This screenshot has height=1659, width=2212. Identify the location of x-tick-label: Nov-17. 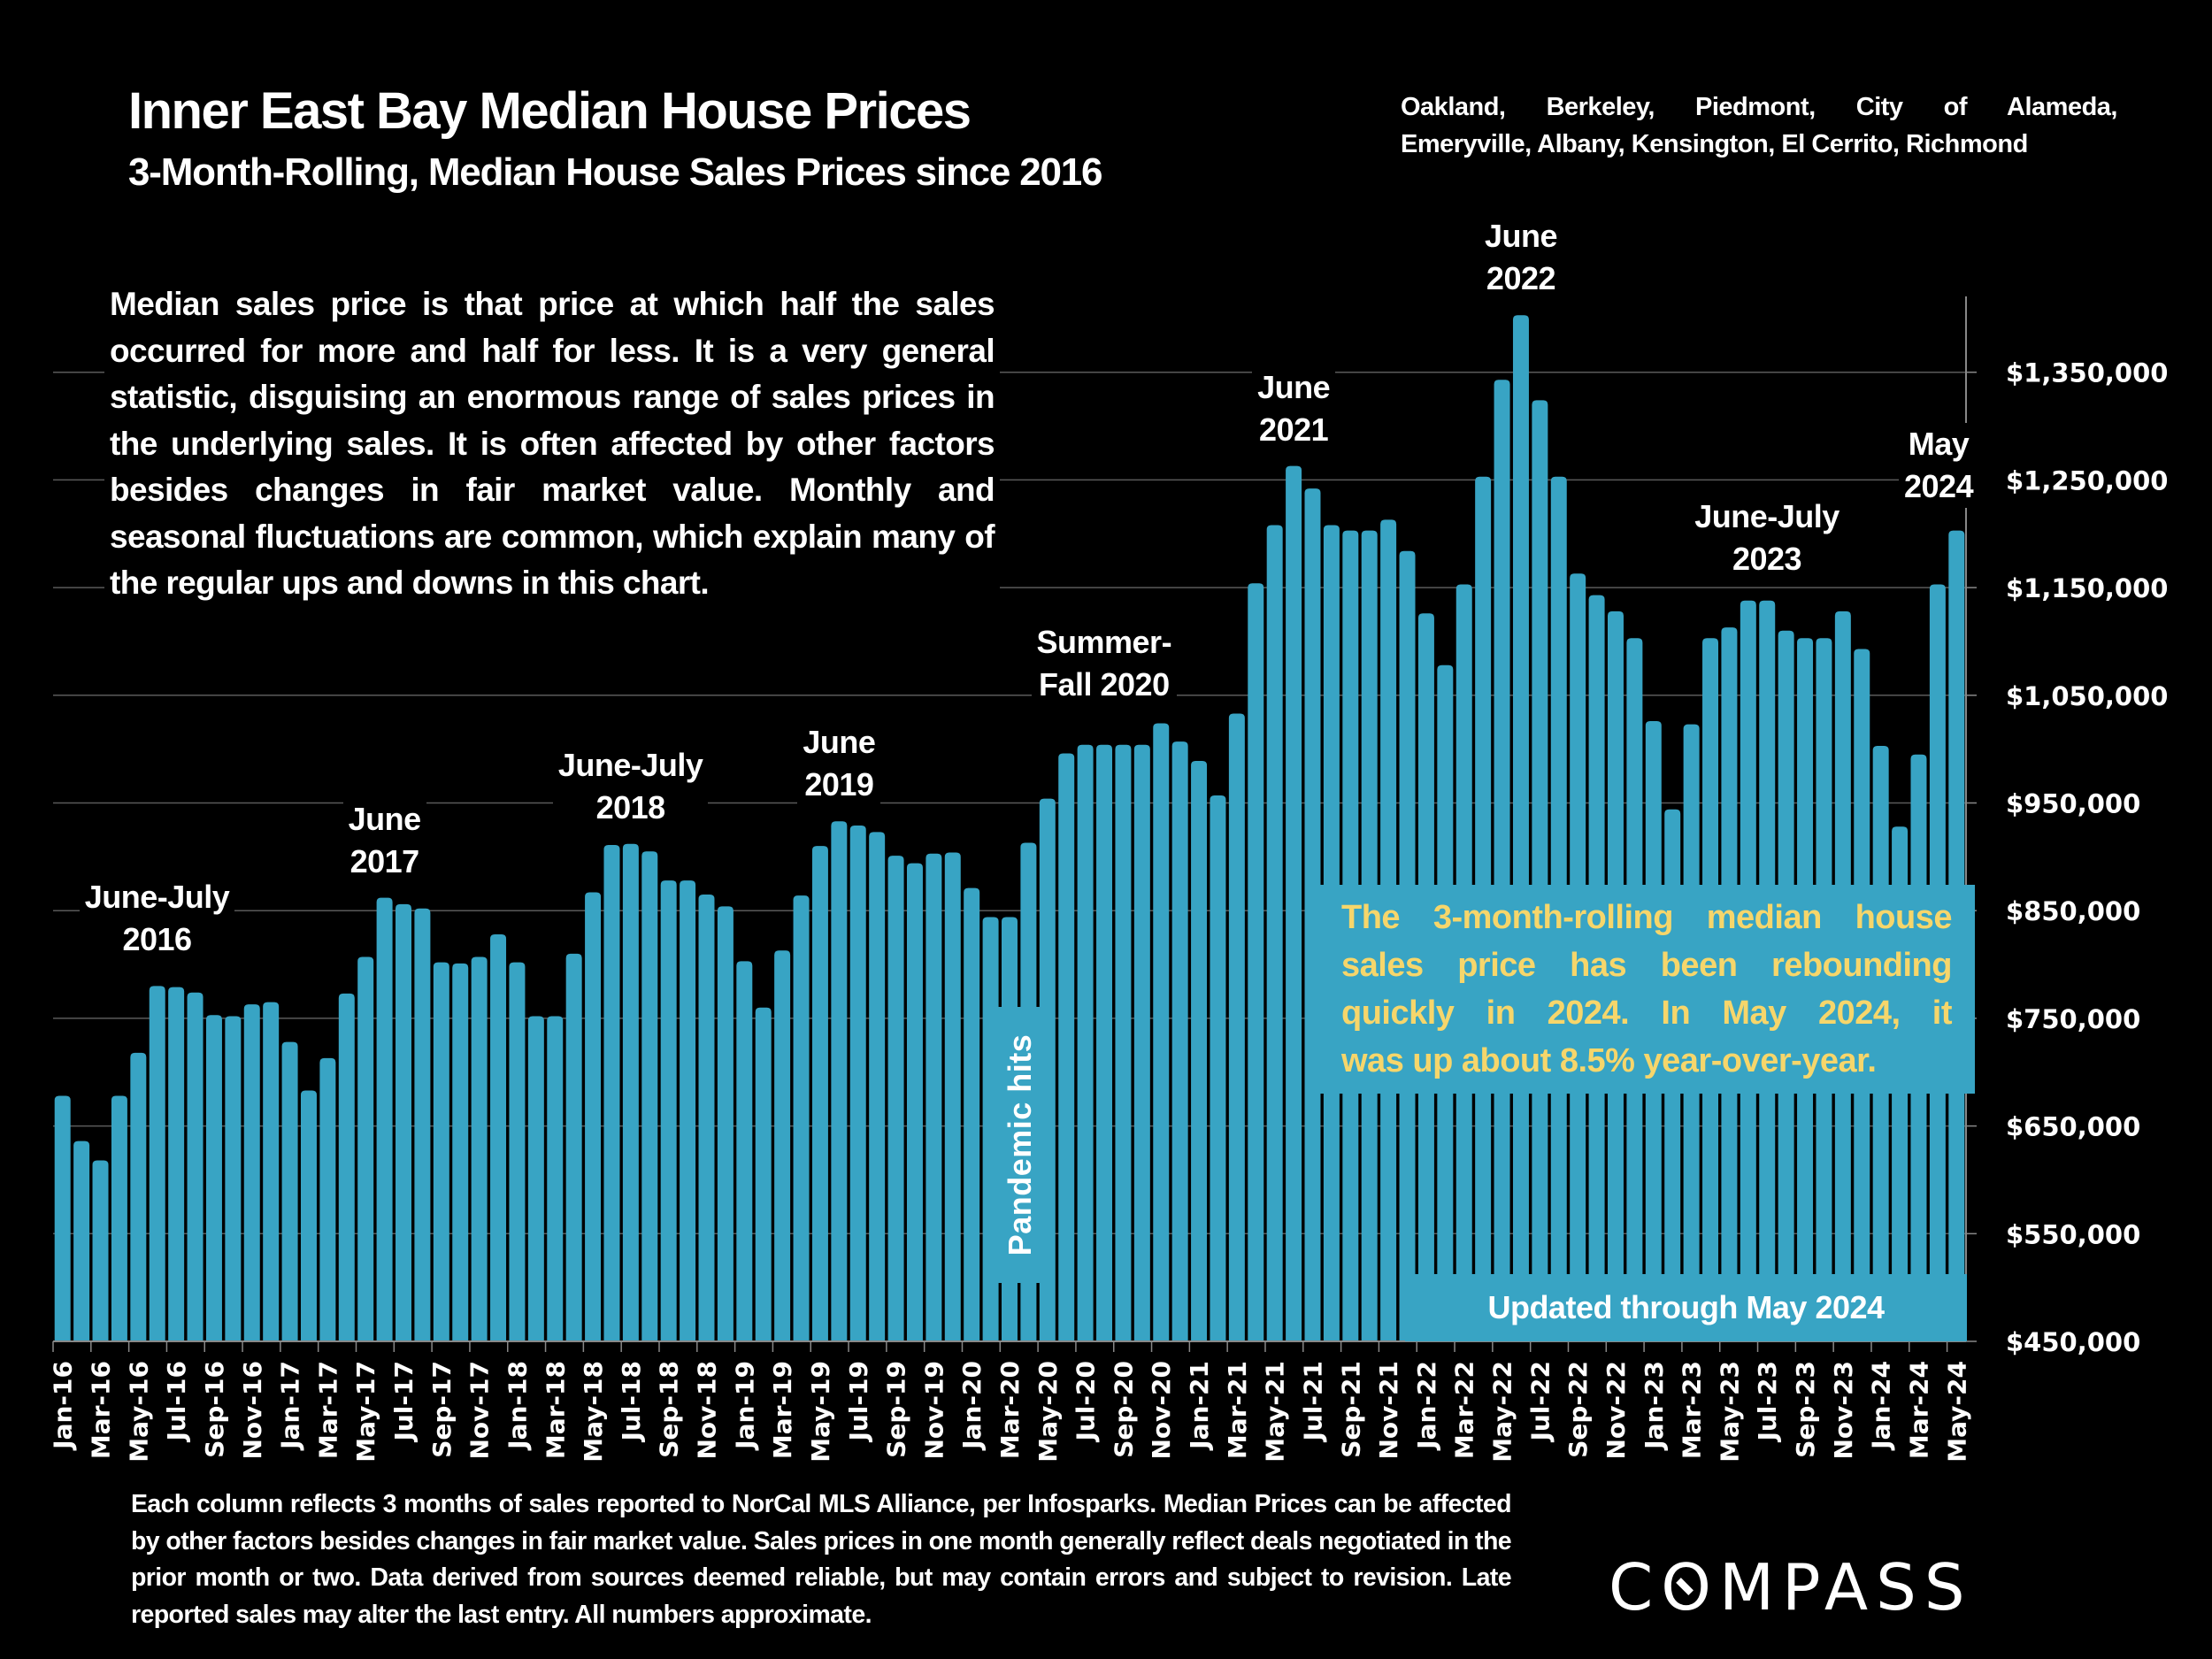
(480, 1411).